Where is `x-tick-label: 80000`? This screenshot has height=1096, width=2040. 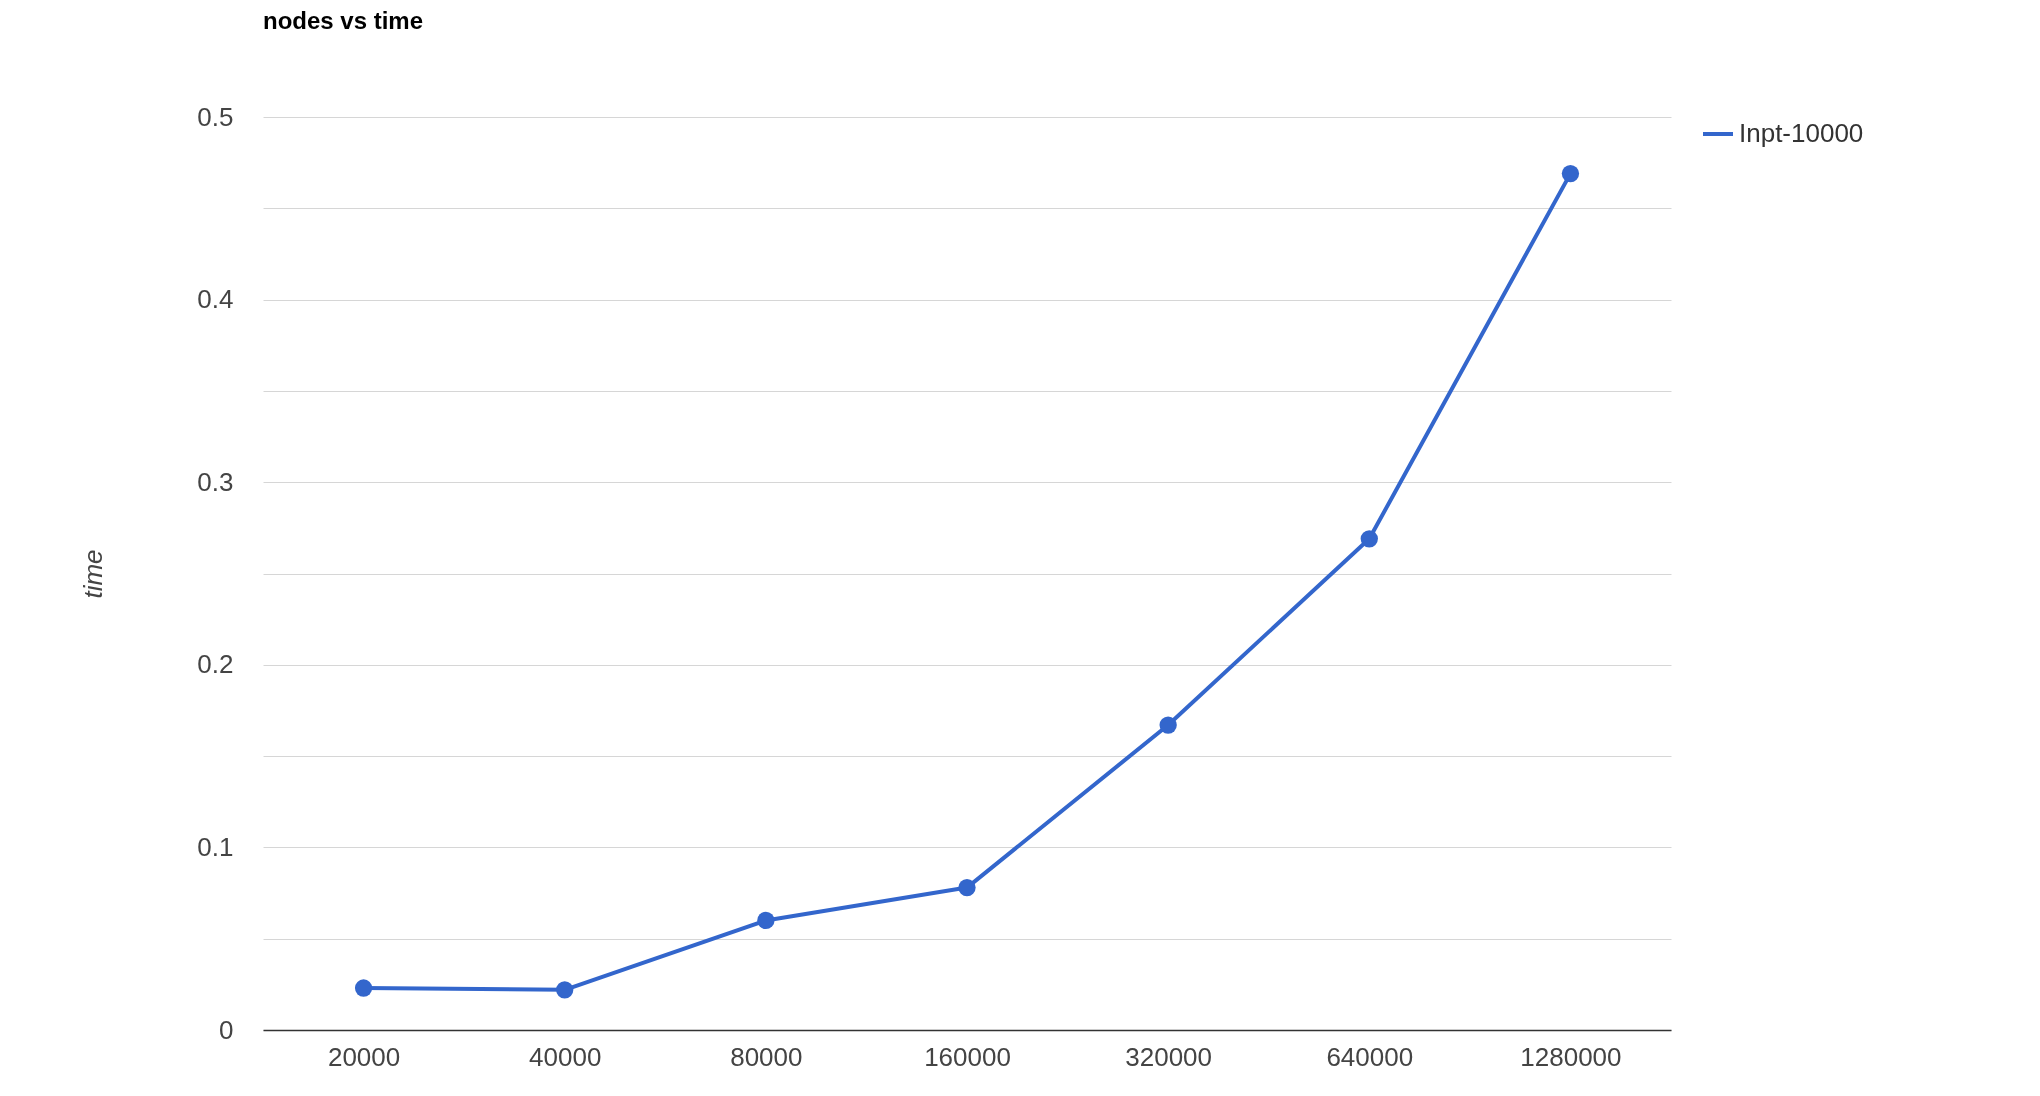 x-tick-label: 80000 is located at coordinates (766, 1056).